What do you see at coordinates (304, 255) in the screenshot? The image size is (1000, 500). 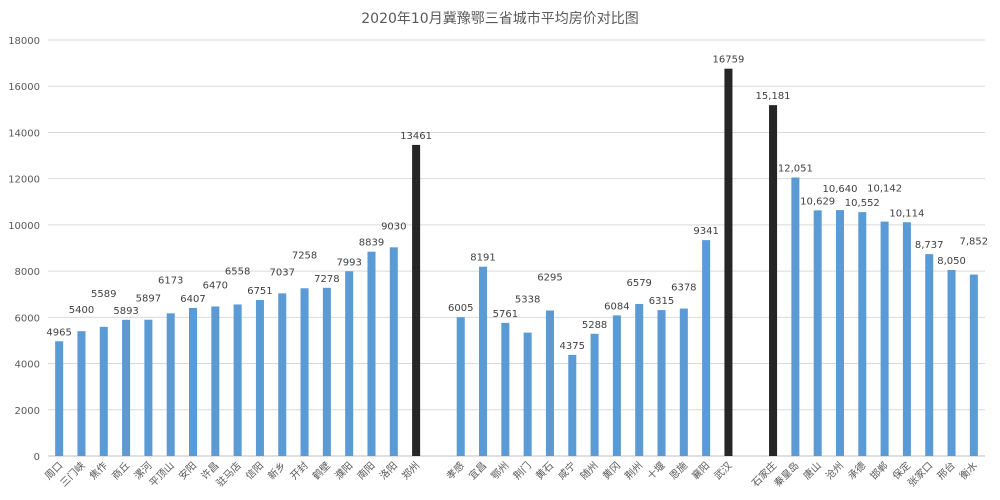 I see `data-label: 7258` at bounding box center [304, 255].